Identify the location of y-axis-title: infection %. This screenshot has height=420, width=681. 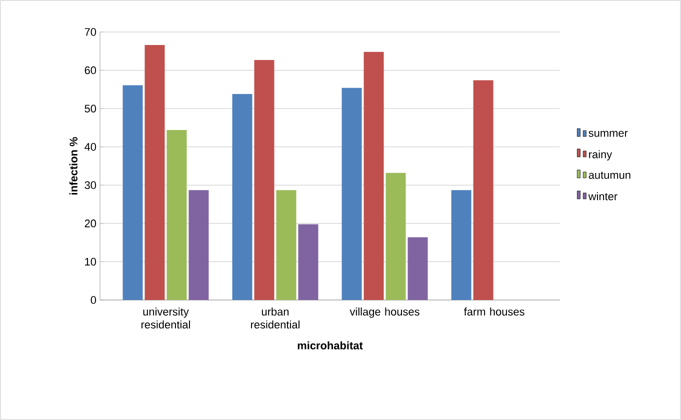
(73, 165).